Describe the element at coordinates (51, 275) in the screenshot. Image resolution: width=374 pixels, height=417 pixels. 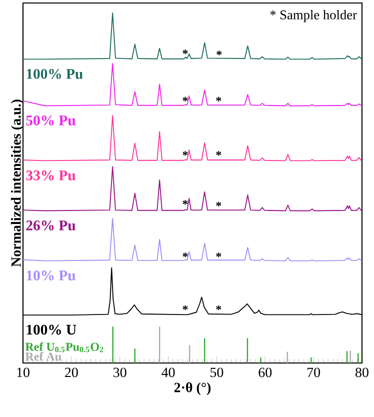
I see `series-label: 10% Pu` at that location.